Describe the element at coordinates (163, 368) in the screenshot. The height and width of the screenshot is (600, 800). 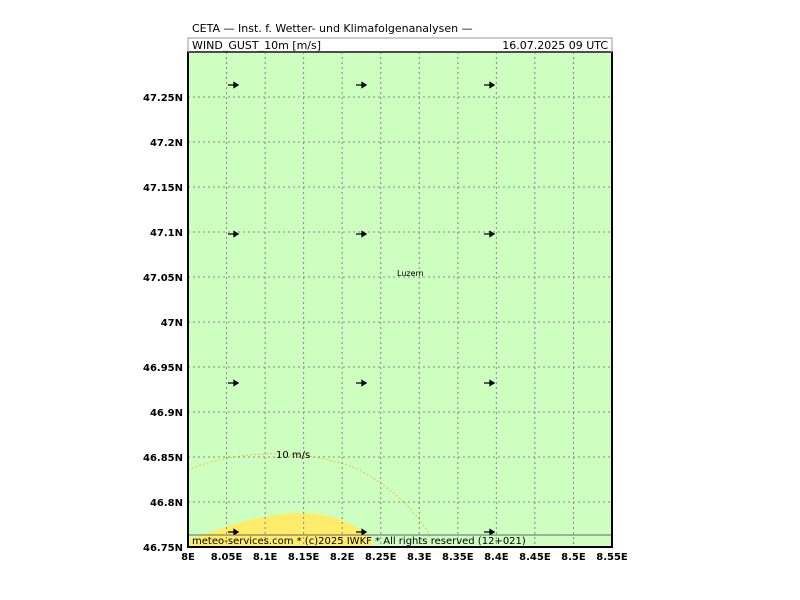
I see `y-tick-label: 46.95N` at that location.